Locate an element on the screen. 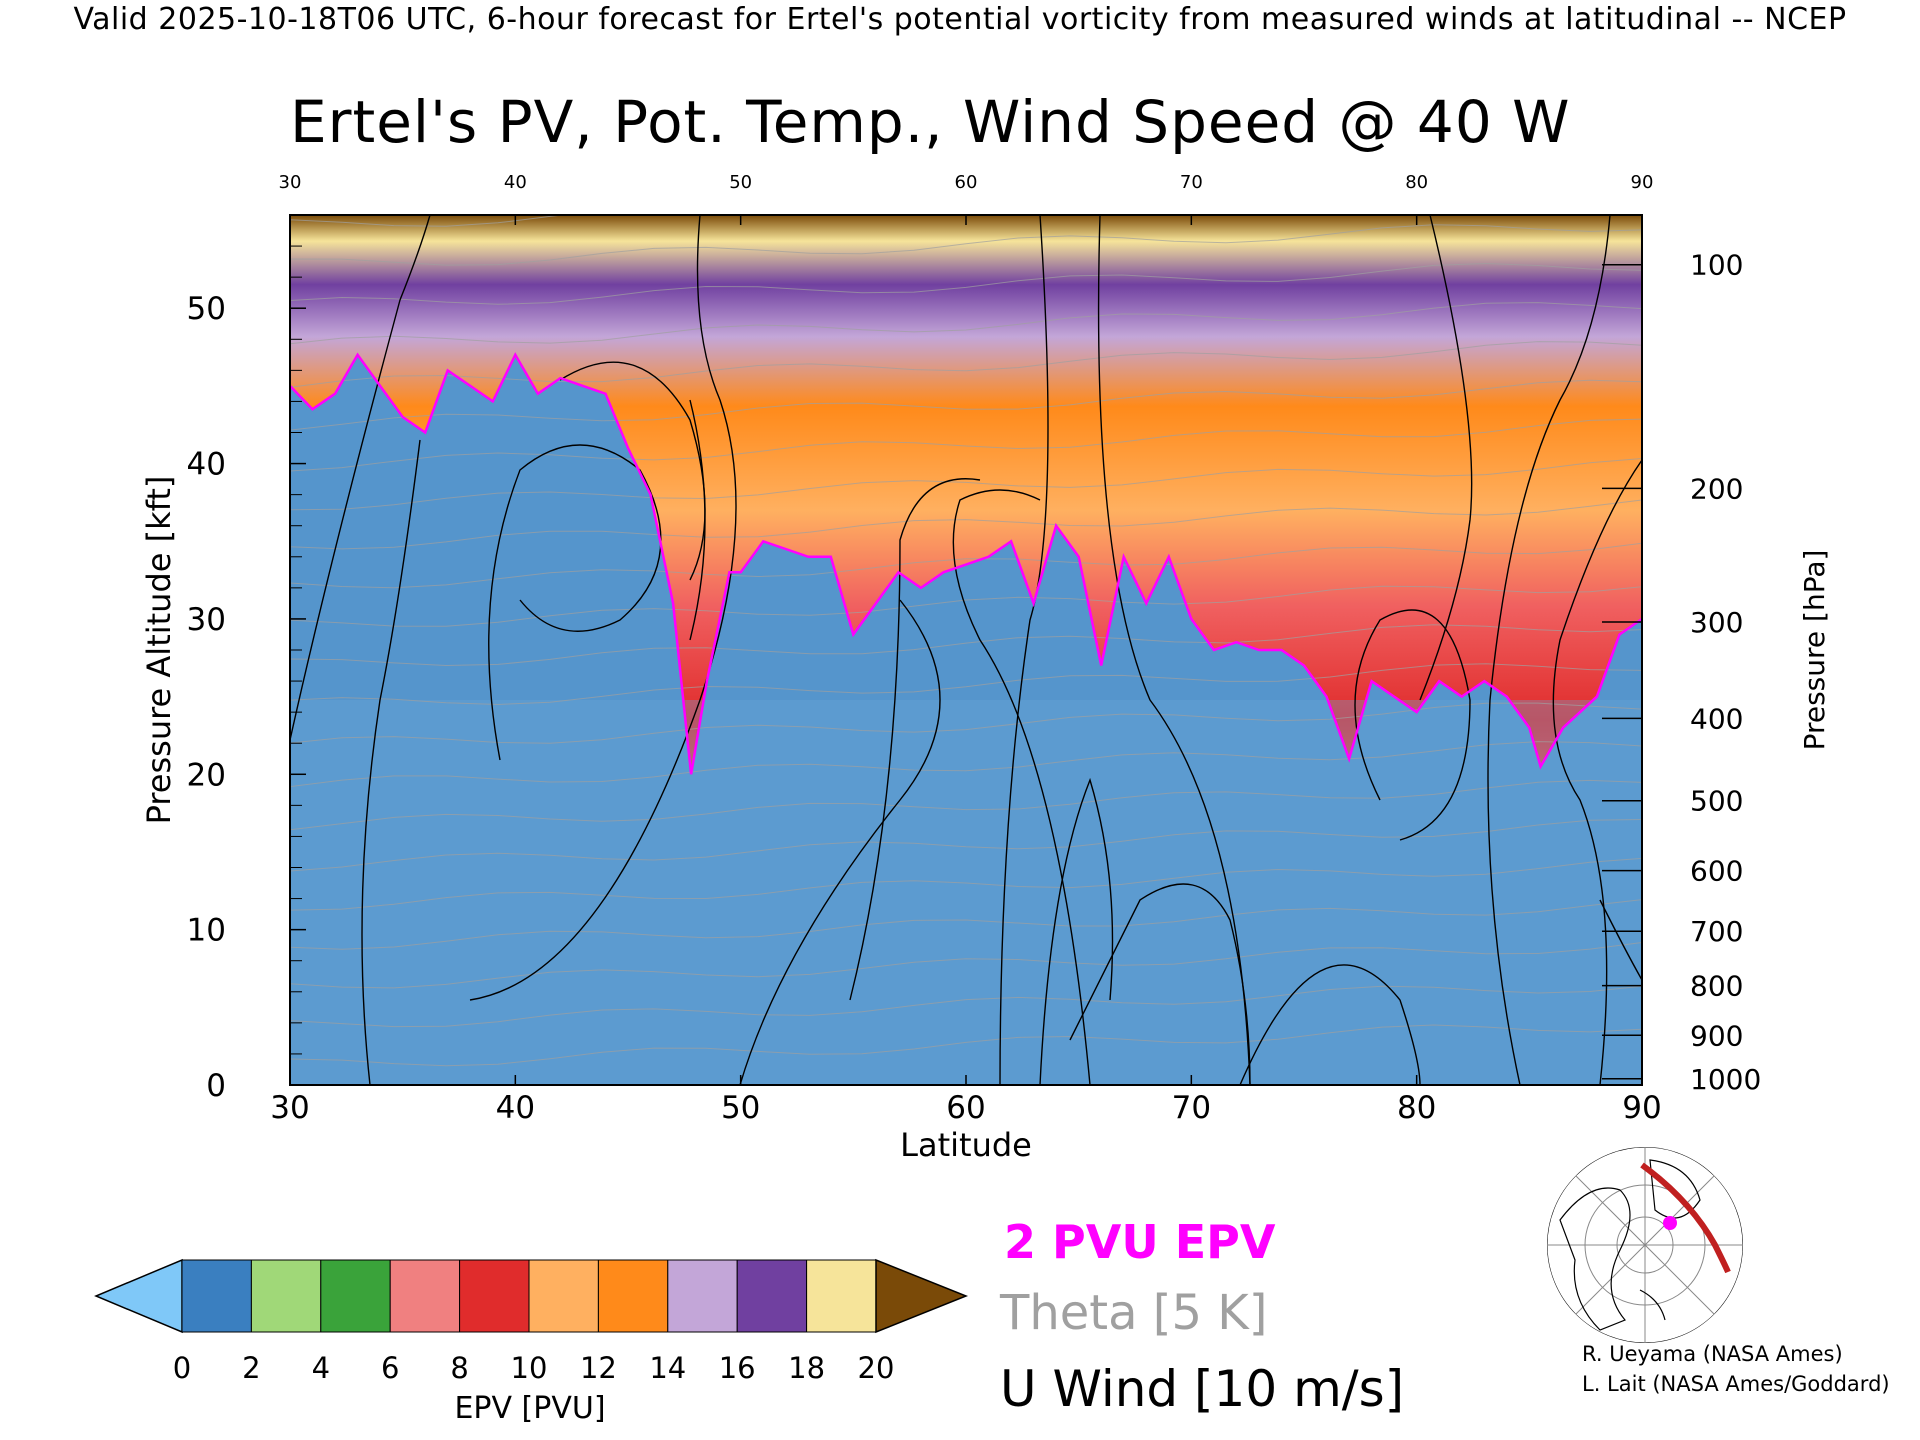 The width and height of the screenshot is (1920, 1440). x-top-tick-label: 50 is located at coordinates (740, 182).